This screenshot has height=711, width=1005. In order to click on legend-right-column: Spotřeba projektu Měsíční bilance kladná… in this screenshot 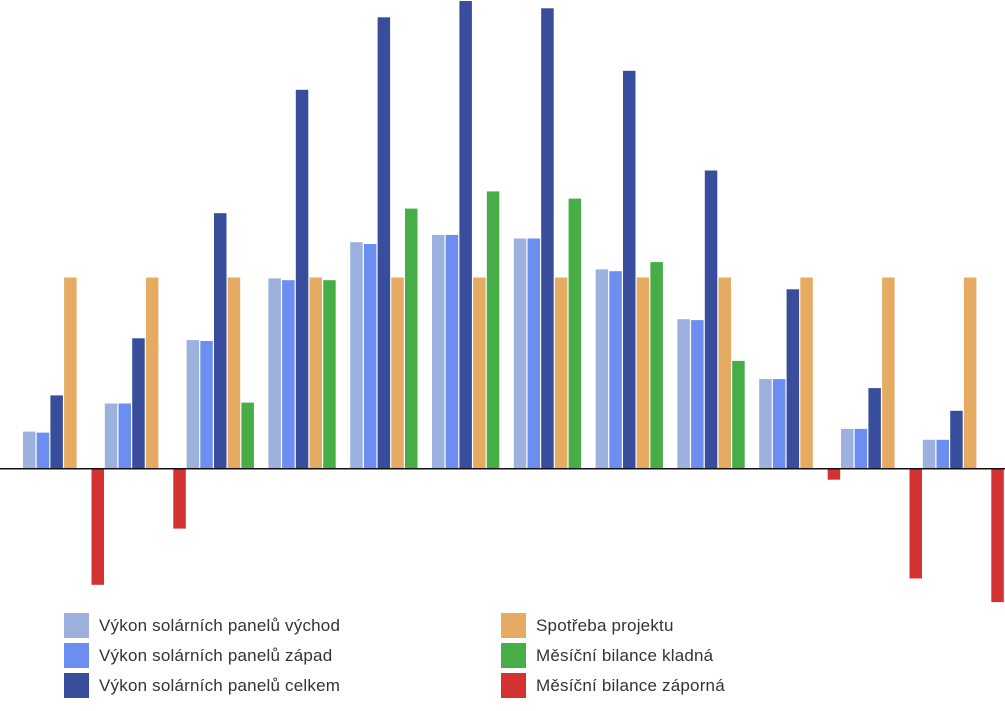, I will do `click(613, 655)`.